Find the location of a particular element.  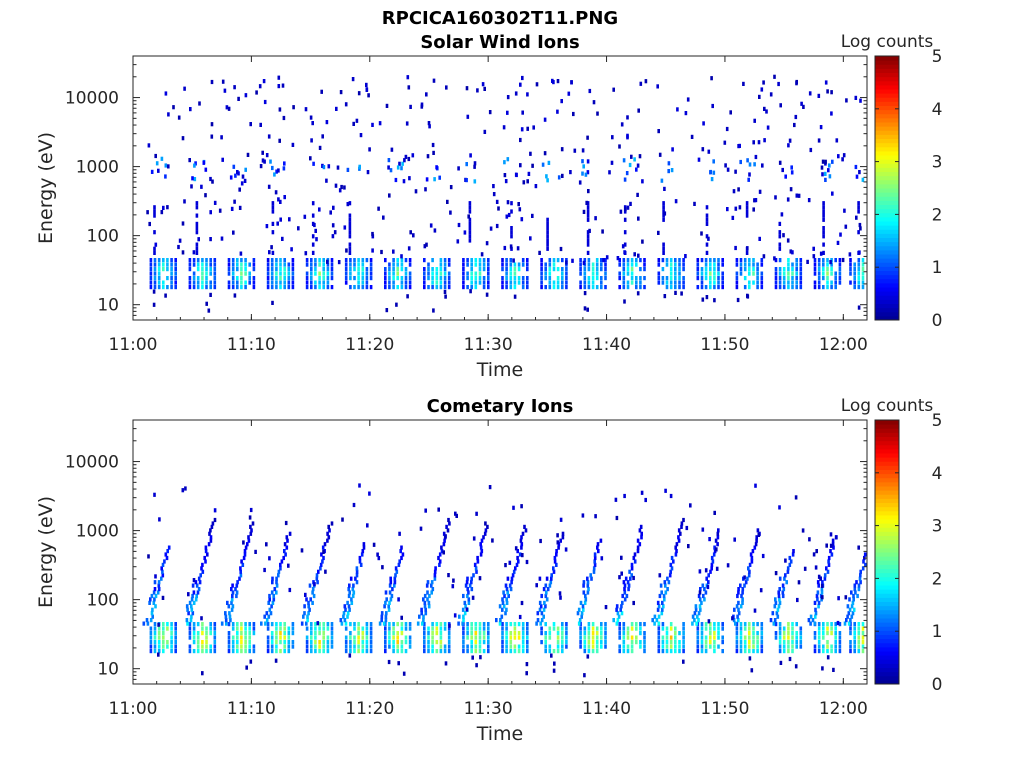

colorbar-tick-label: 1 is located at coordinates (937, 268).